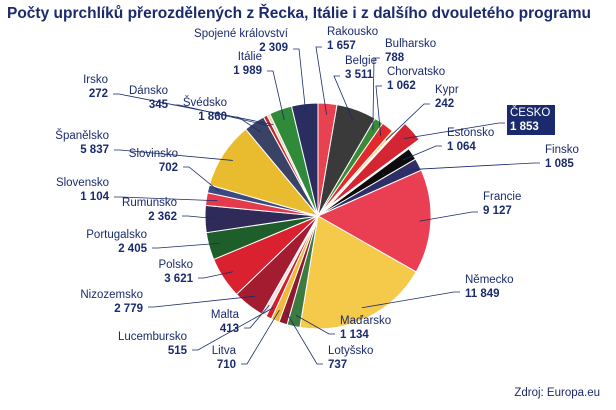  I want to click on slice-value: 1 860, so click(212, 117).